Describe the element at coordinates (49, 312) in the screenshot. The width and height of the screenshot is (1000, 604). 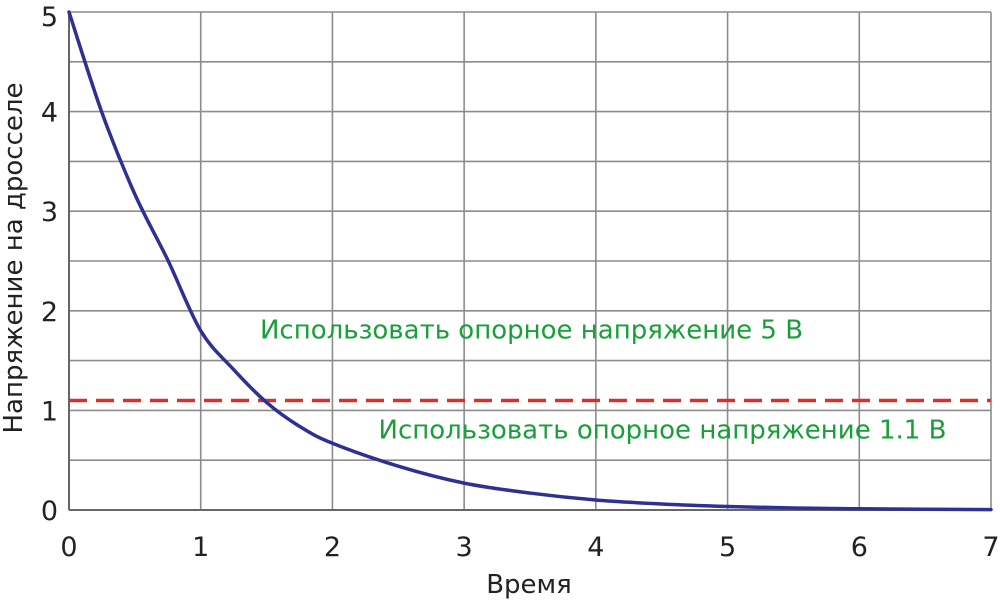
I see `y-tick-label: 2` at that location.